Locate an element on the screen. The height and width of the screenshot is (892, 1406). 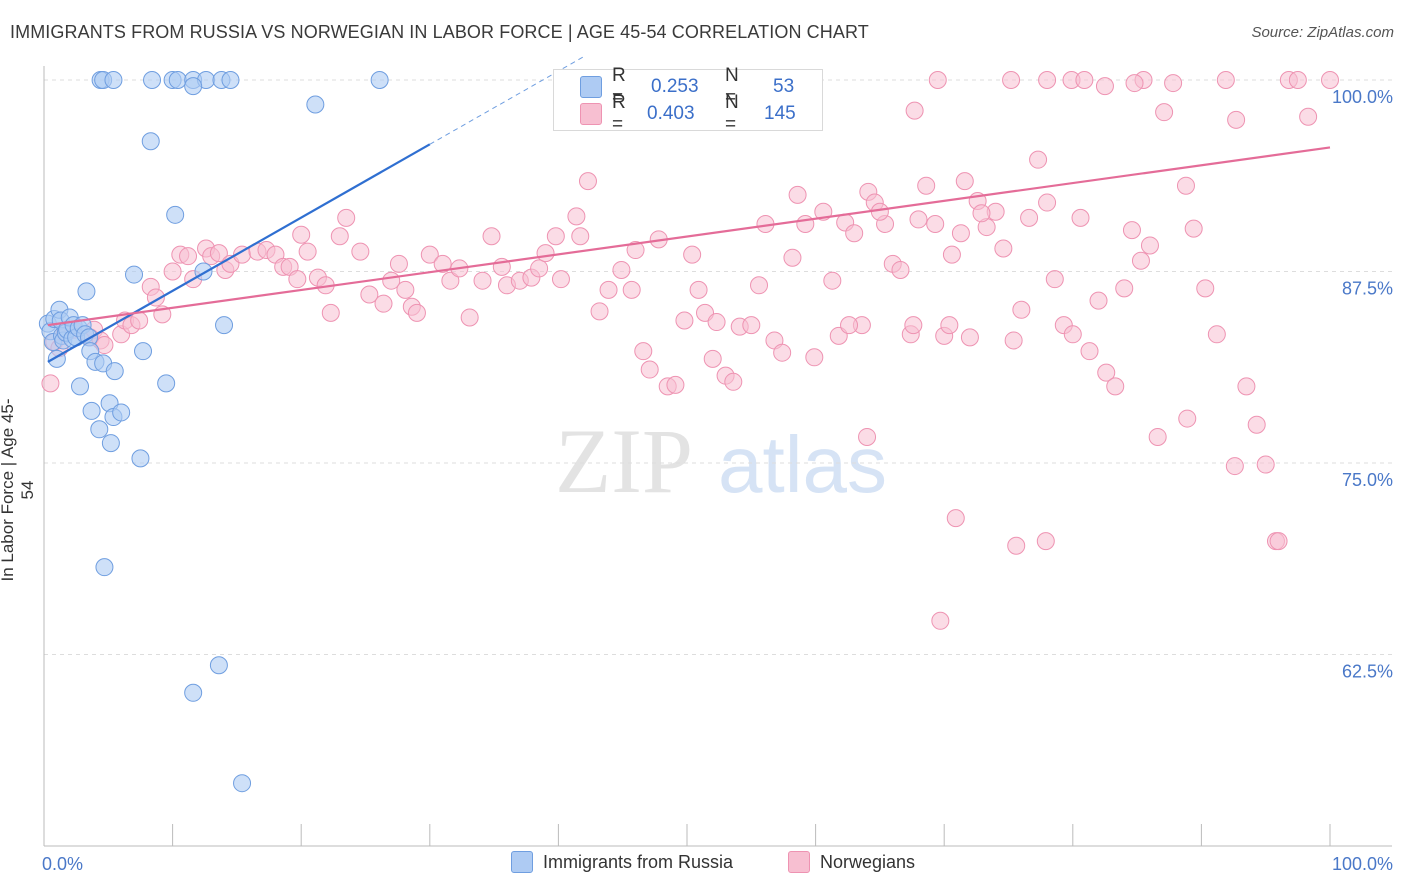
x-tick-label: 0.0% is located at coordinates (62, 864).